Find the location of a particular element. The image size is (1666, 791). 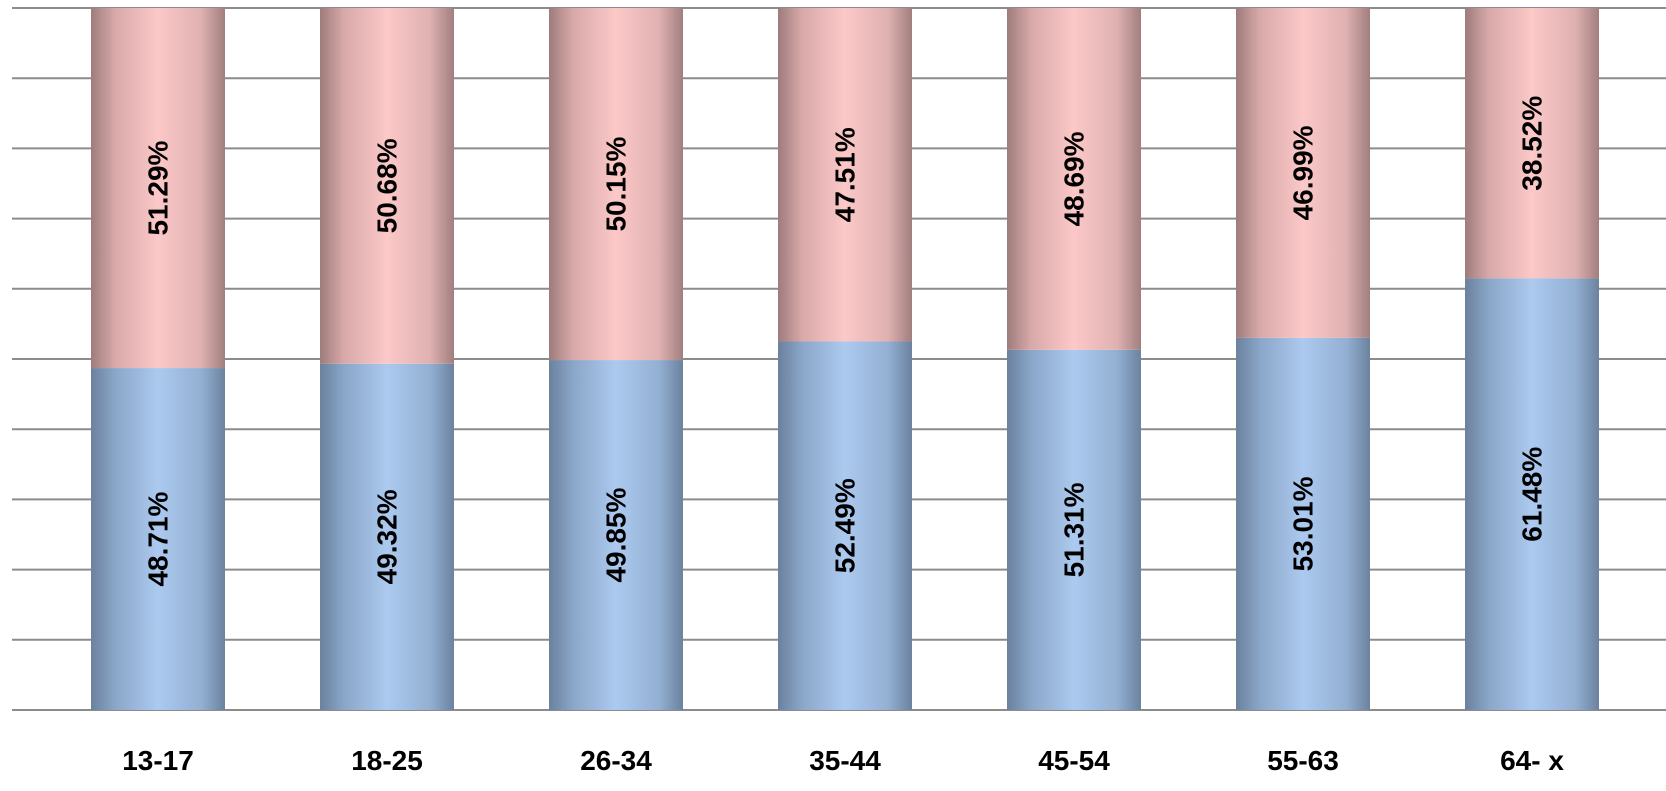

data-label: 48.71% is located at coordinates (158, 538).